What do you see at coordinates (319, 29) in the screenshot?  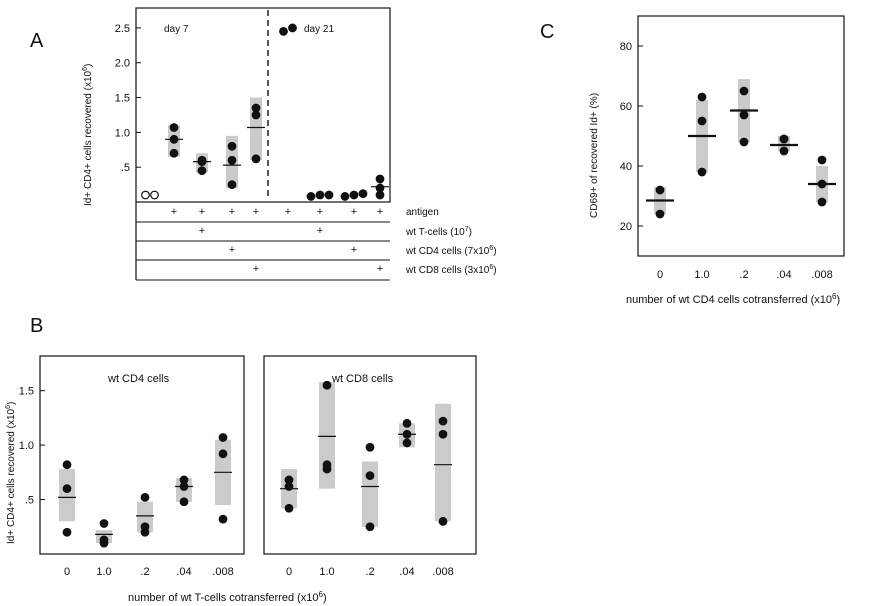 I see `panel-a-day-right: day 21` at bounding box center [319, 29].